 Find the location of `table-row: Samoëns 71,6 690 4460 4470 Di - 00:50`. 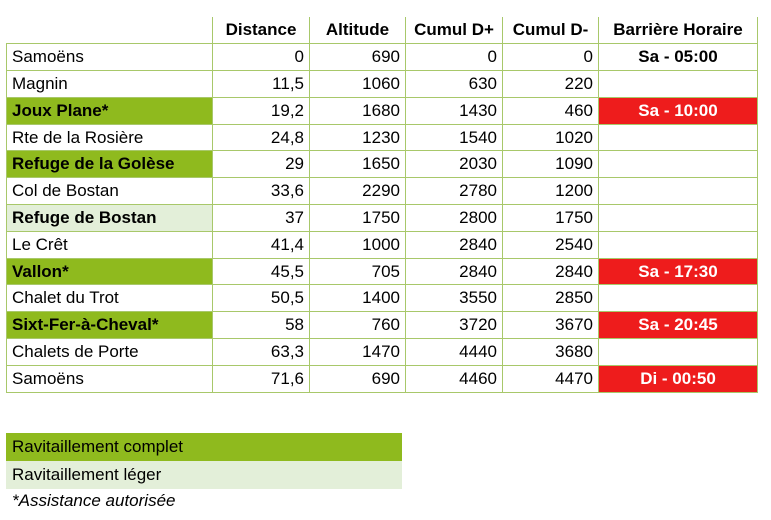

table-row: Samoëns 71,6 690 4460 4470 Di - 00:50 is located at coordinates (382, 378).